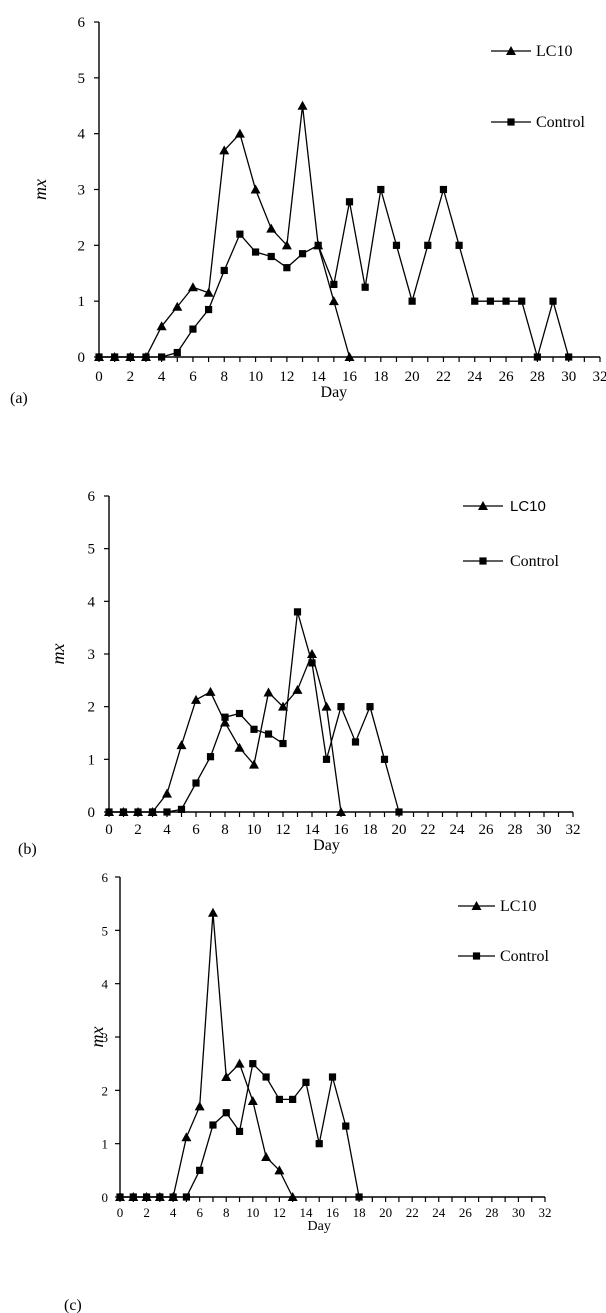  What do you see at coordinates (483, 505) in the screenshot?
I see `legend-marker-triangle` at bounding box center [483, 505].